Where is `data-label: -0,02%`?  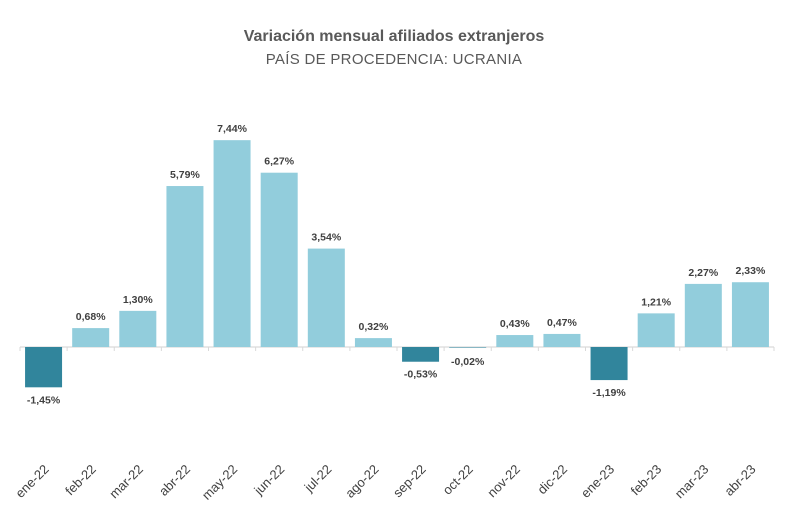 data-label: -0,02% is located at coordinates (468, 362).